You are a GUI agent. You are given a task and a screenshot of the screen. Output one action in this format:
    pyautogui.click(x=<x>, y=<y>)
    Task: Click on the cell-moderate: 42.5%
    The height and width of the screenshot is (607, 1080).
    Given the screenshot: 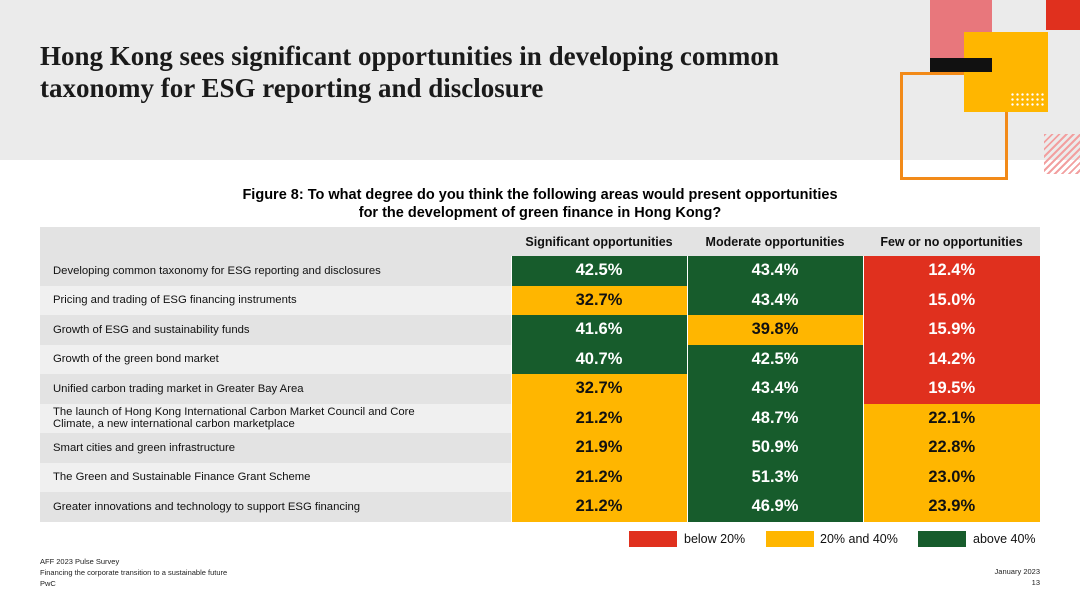 What is the action you would take?
    pyautogui.click(x=774, y=359)
    